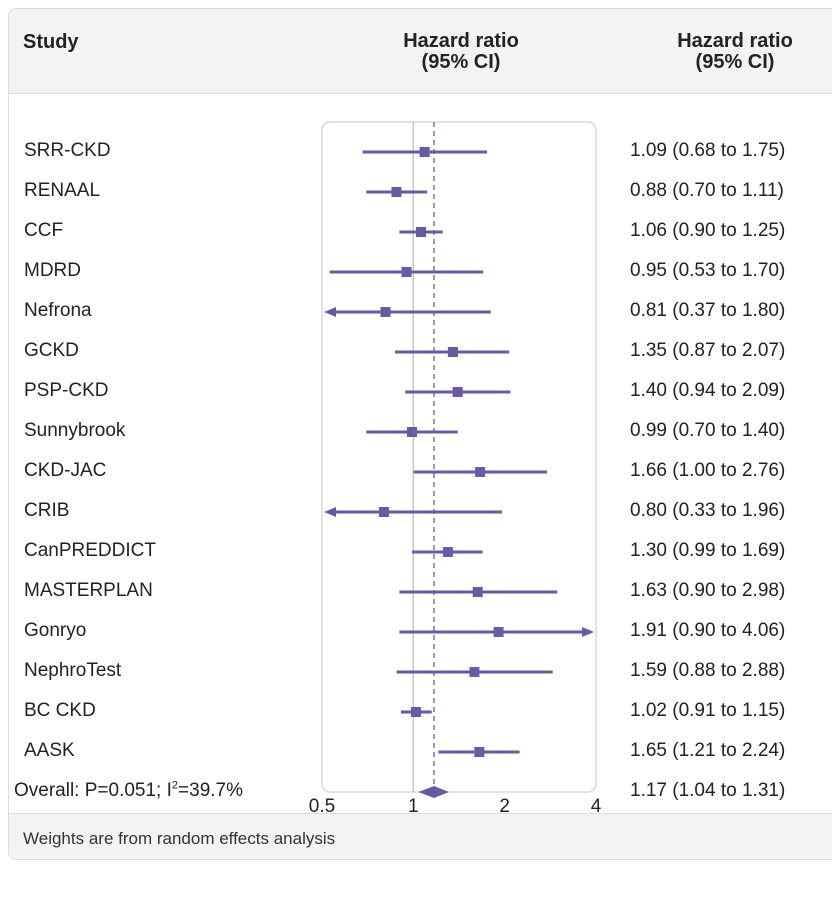  Describe the element at coordinates (433, 792) in the screenshot. I see `overall-estimate-diamond` at that location.